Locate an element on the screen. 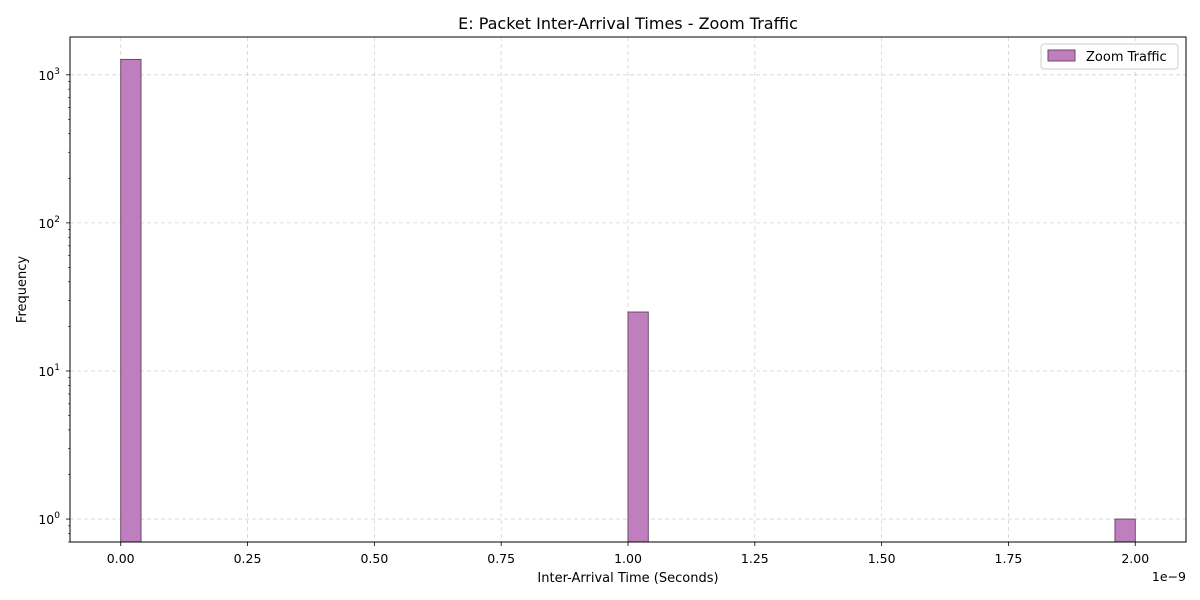 Image resolution: width=1200 pixels, height=600 pixels. x-tick-label: 2.00 is located at coordinates (1135, 558).